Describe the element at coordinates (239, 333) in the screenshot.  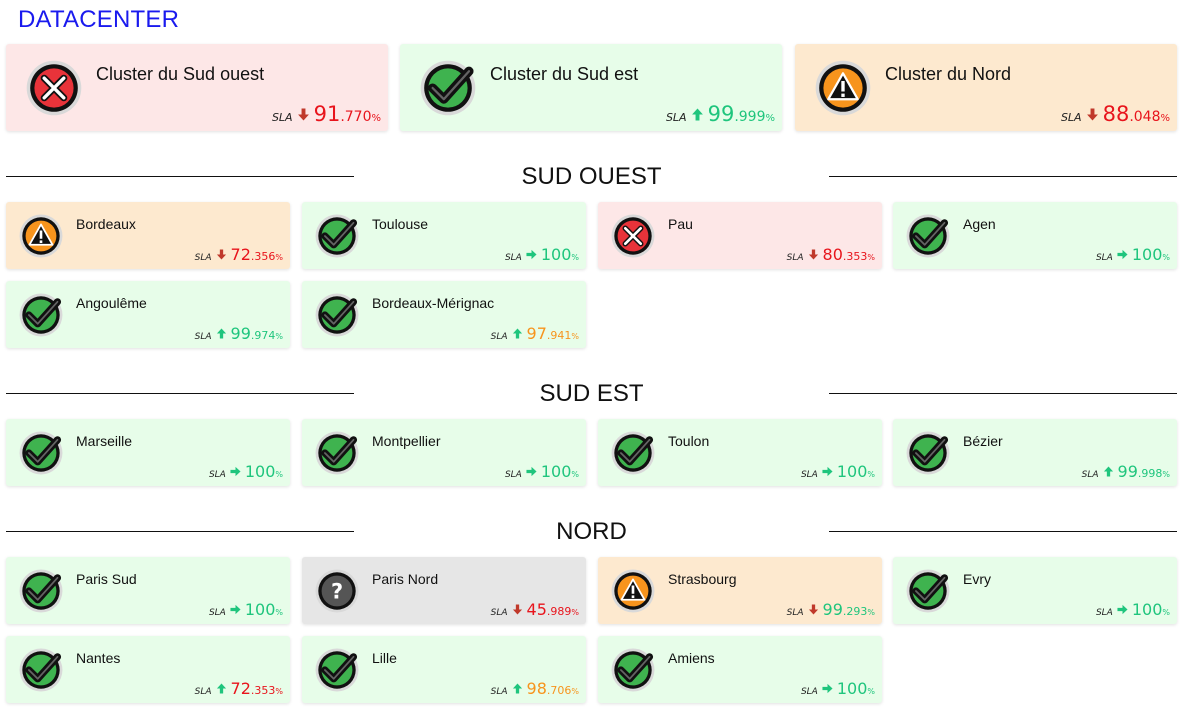
I see `sla-readout: SLA 99.974%` at that location.